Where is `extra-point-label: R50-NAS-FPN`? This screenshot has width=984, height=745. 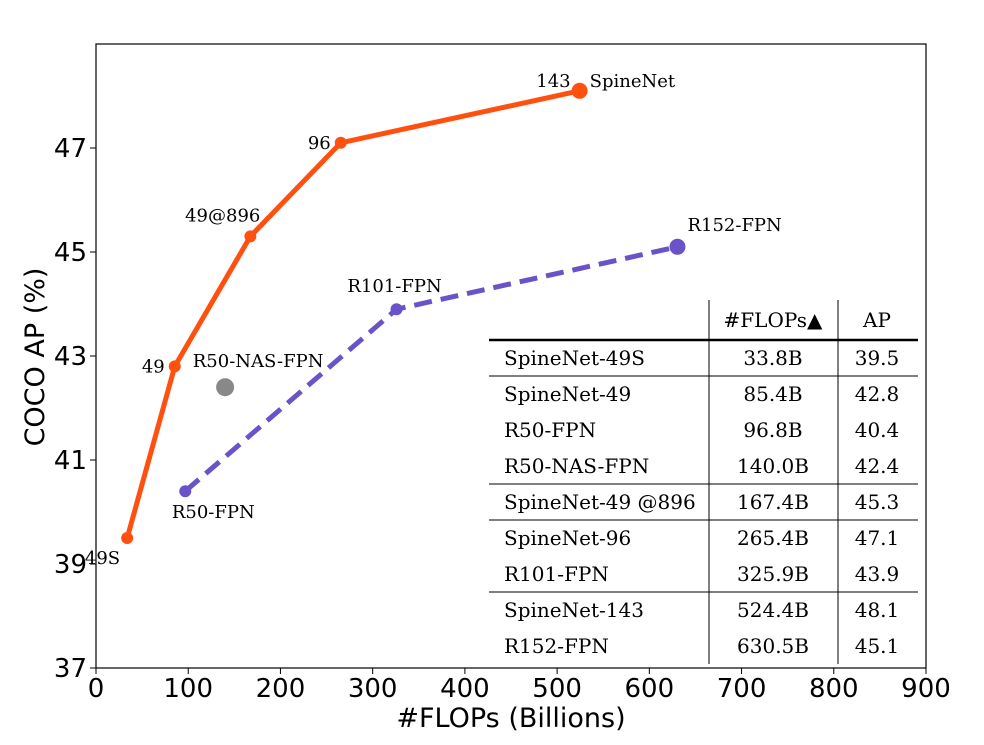
extra-point-label: R50-NAS-FPN is located at coordinates (258, 361).